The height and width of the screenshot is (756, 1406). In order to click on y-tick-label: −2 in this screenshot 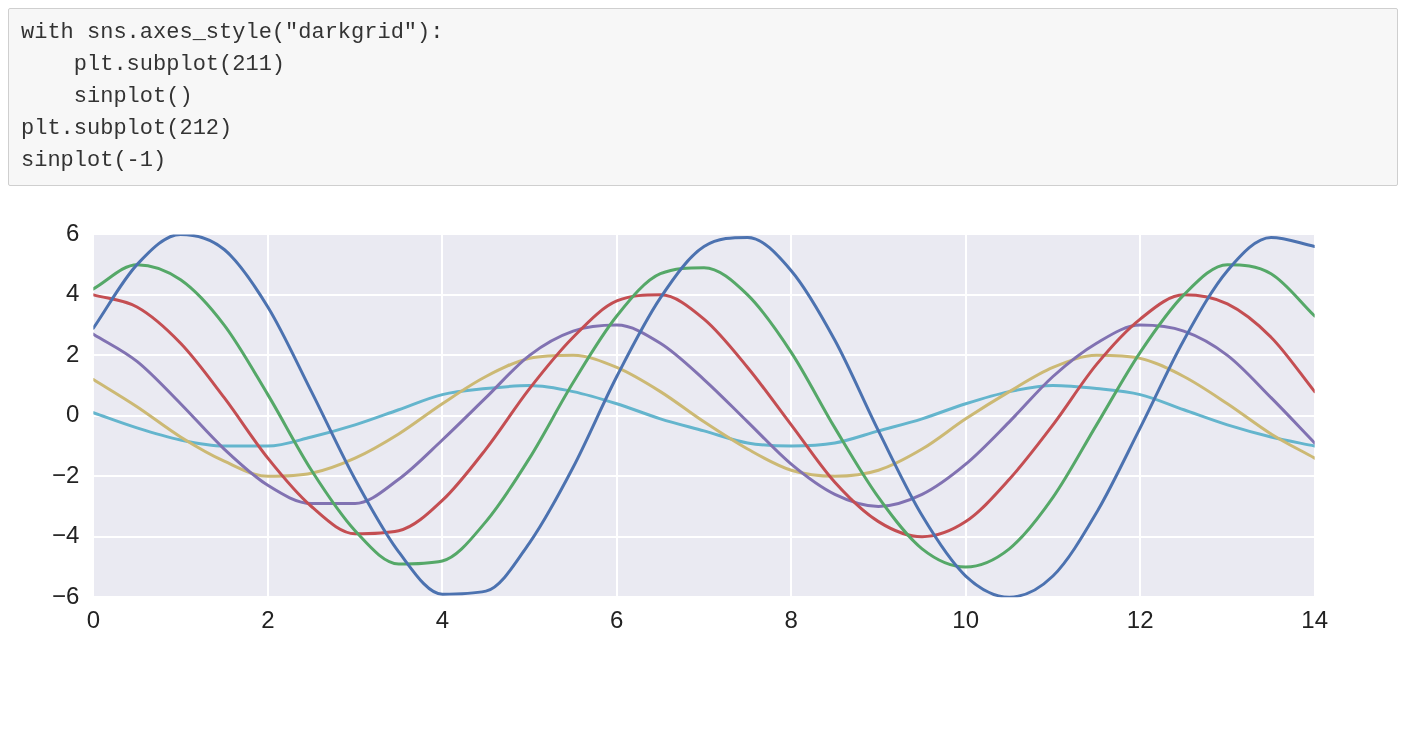, I will do `click(65, 474)`.